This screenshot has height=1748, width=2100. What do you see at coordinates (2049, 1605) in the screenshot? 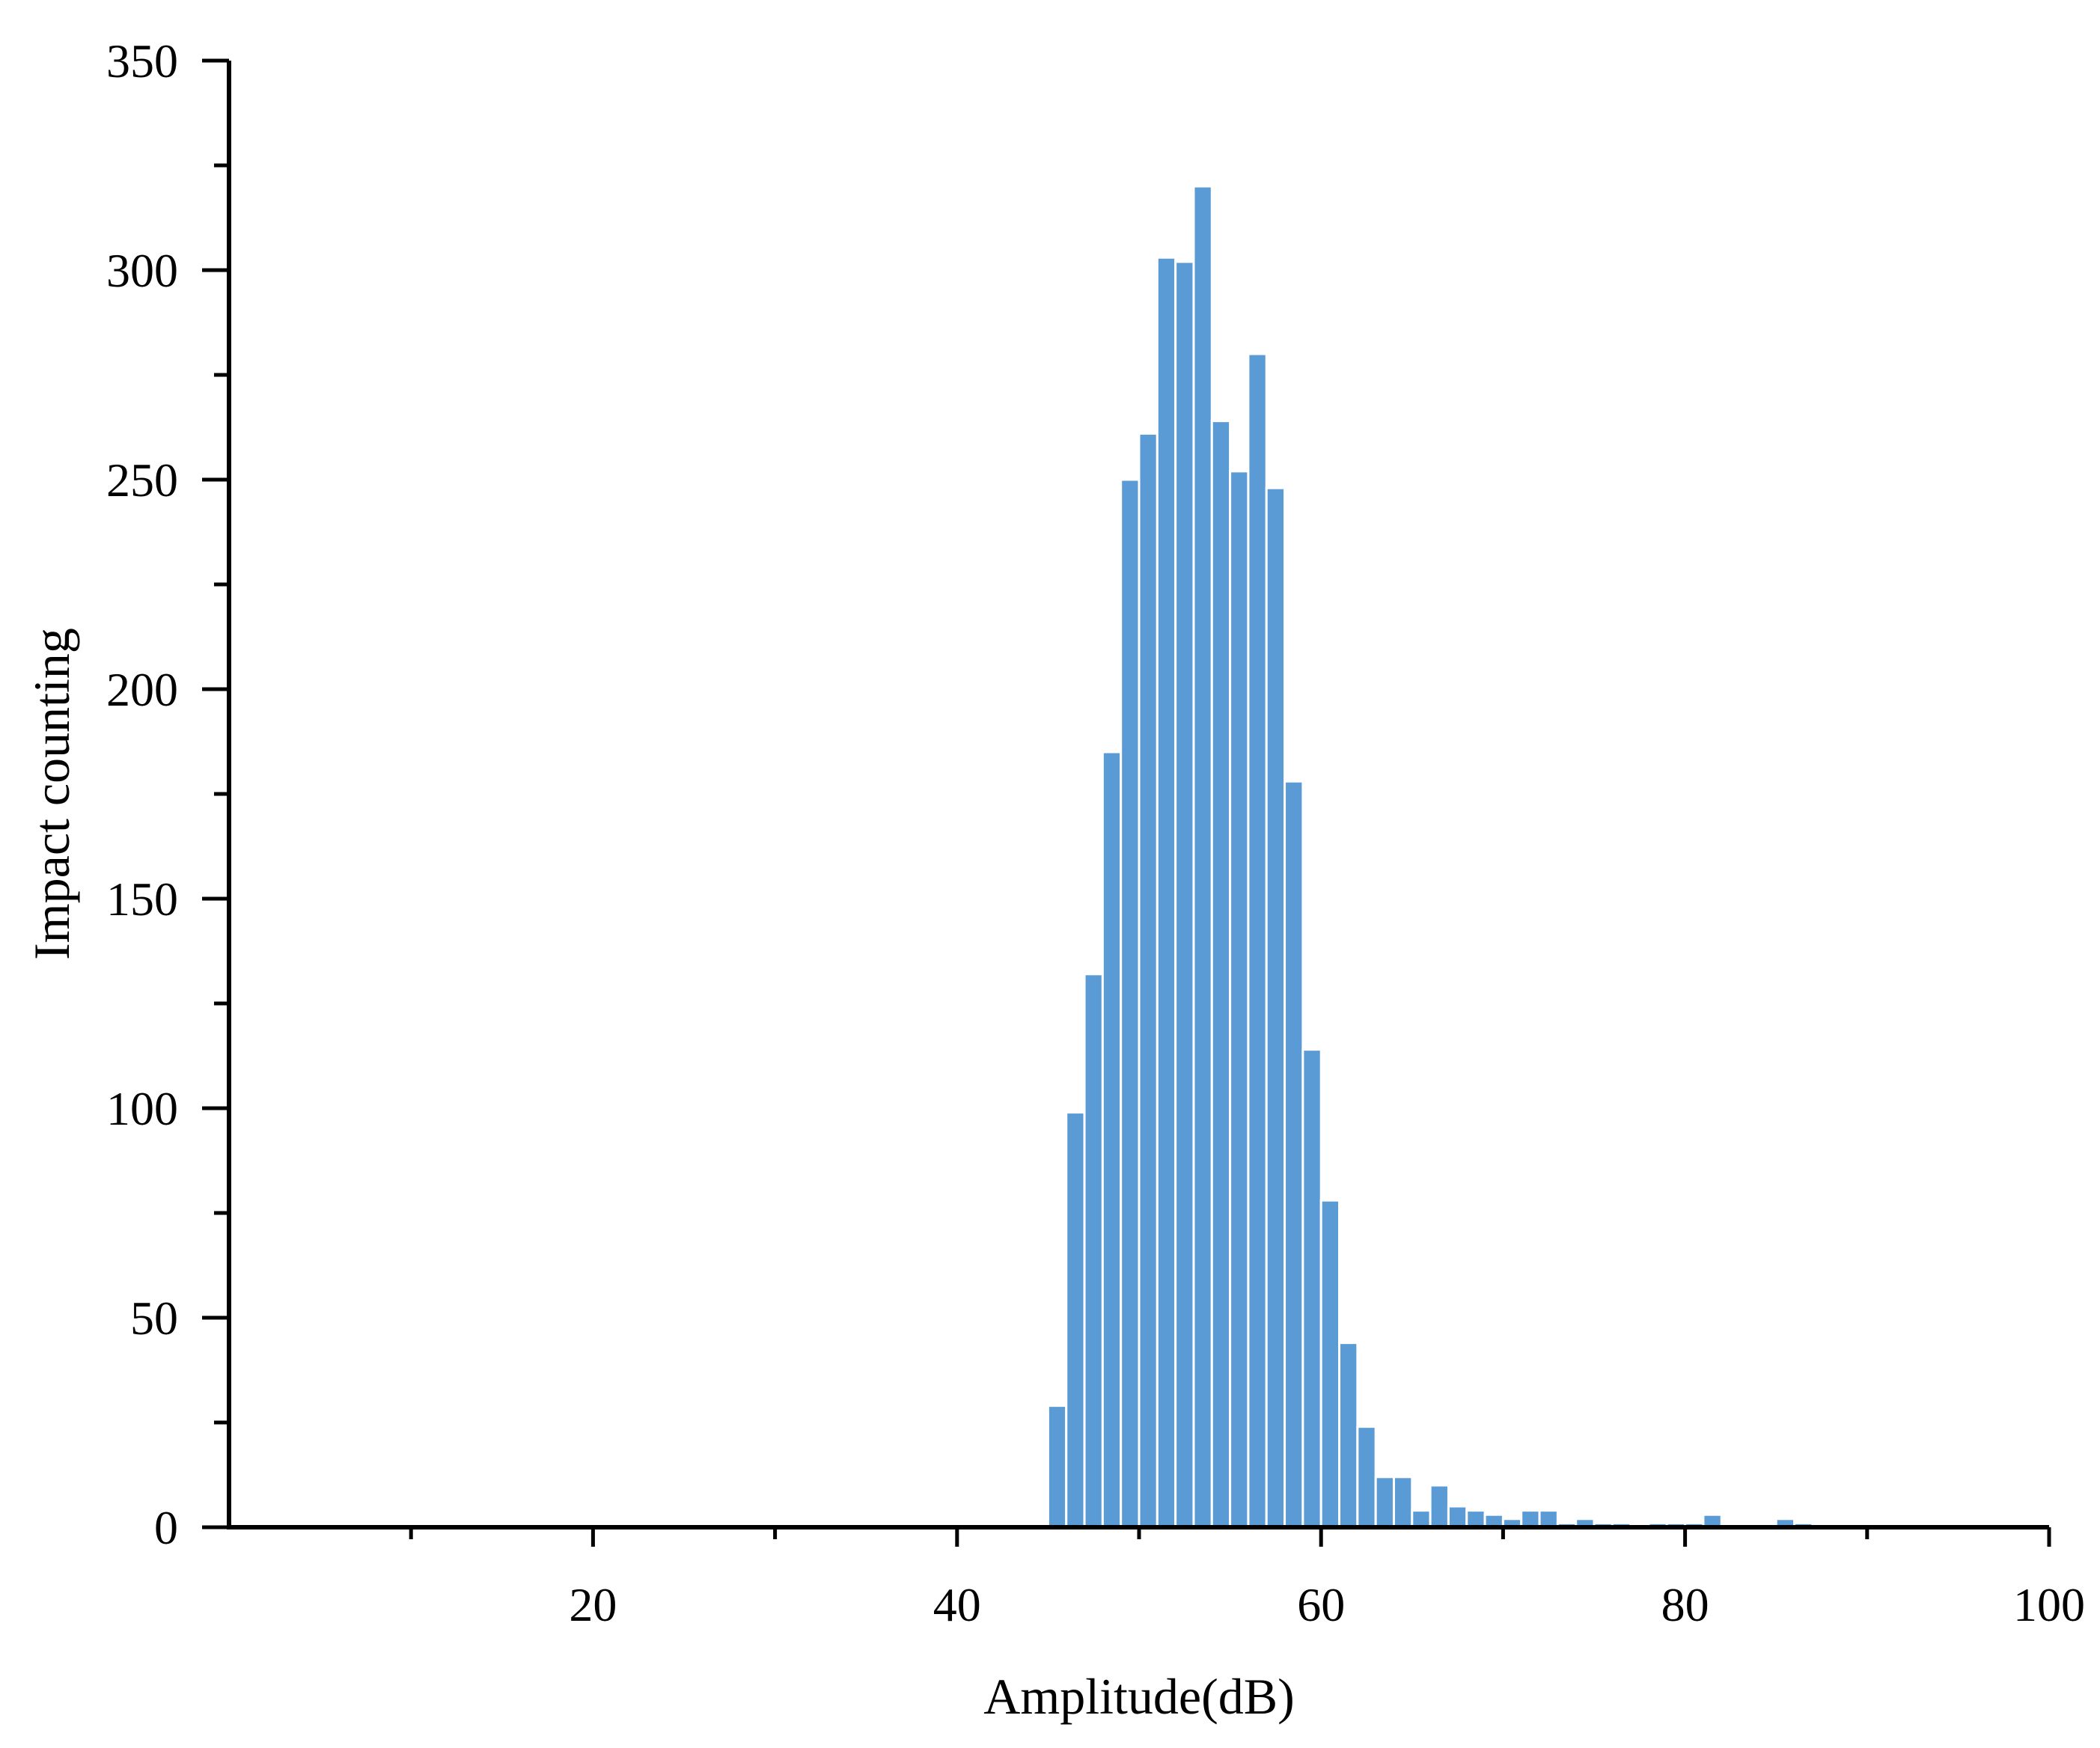
I see `x-tick-label: 100` at bounding box center [2049, 1605].